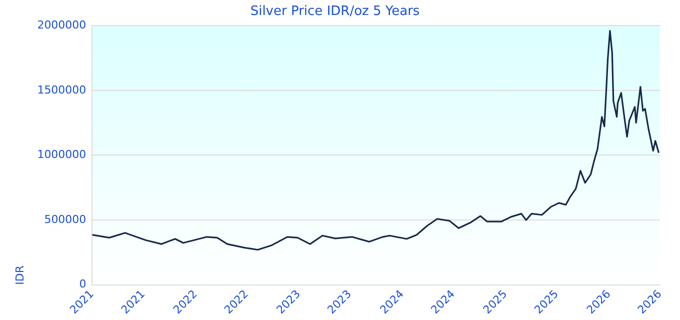 This screenshot has height=320, width=680. I want to click on y-tick-label: 1000000, so click(61, 155).